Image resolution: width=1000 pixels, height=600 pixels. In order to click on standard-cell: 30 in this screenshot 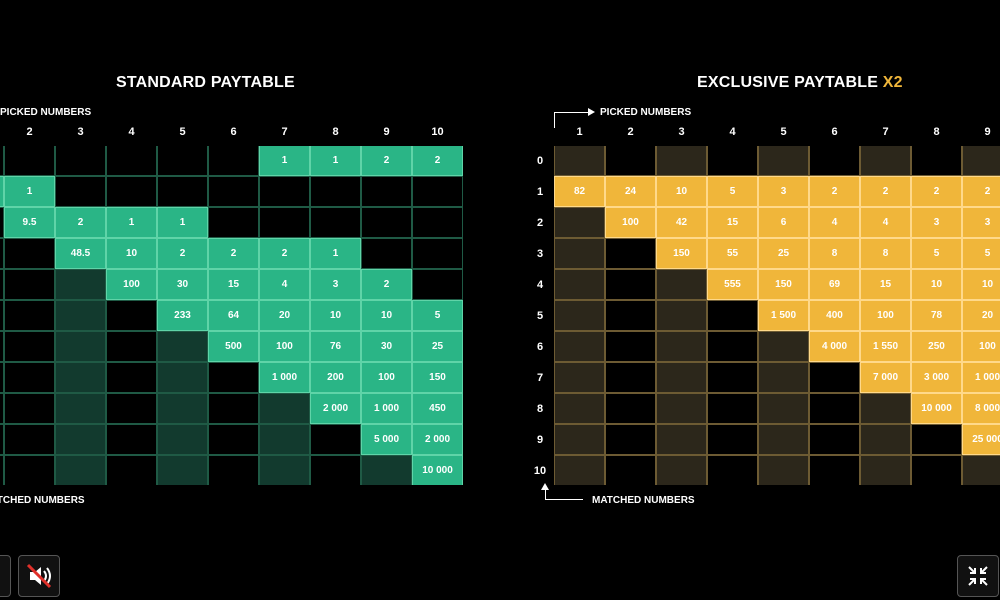, I will do `click(182, 284)`.